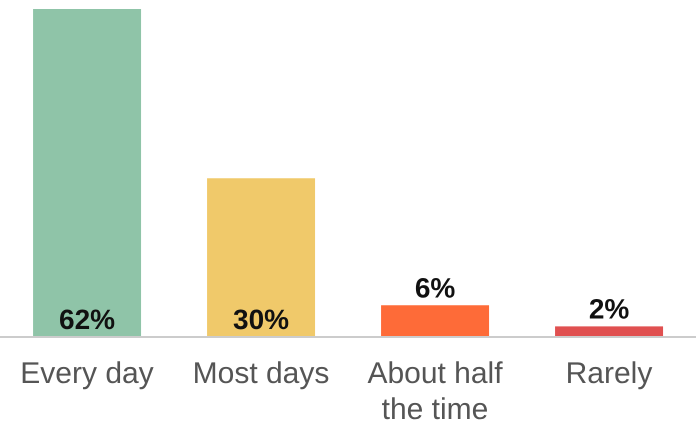 The width and height of the screenshot is (696, 427). What do you see at coordinates (609, 308) in the screenshot?
I see `data-label: 2%` at bounding box center [609, 308].